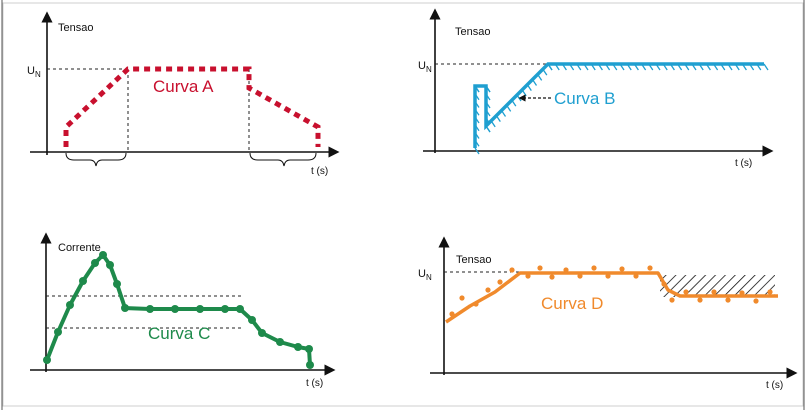  What do you see at coordinates (75, 28) in the screenshot?
I see `panel-a-y-label: Tensao` at bounding box center [75, 28].